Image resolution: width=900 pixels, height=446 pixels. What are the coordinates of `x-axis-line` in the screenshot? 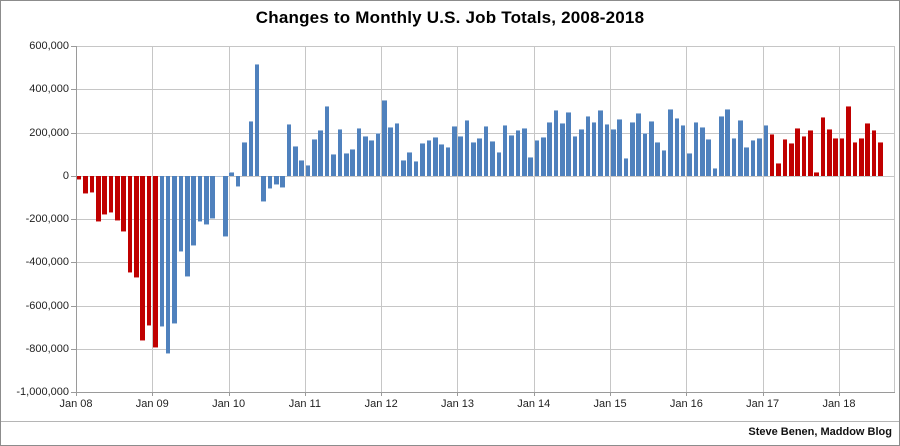 It's located at (485, 392).